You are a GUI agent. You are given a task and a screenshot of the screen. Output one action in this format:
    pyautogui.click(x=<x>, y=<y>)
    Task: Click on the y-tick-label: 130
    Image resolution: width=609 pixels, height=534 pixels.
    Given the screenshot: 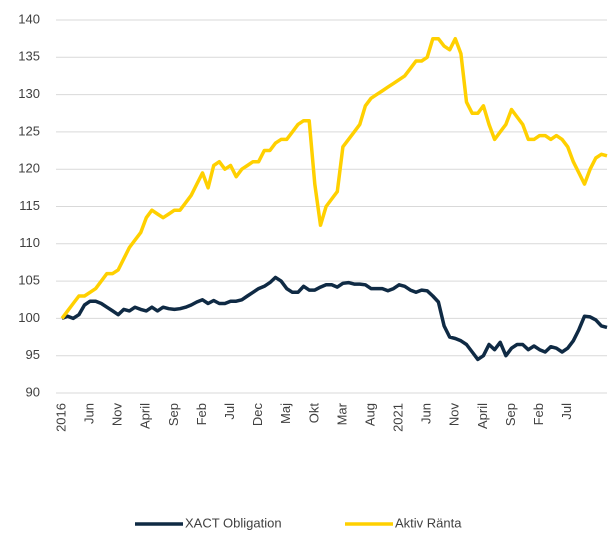 What is the action you would take?
    pyautogui.click(x=29, y=93)
    